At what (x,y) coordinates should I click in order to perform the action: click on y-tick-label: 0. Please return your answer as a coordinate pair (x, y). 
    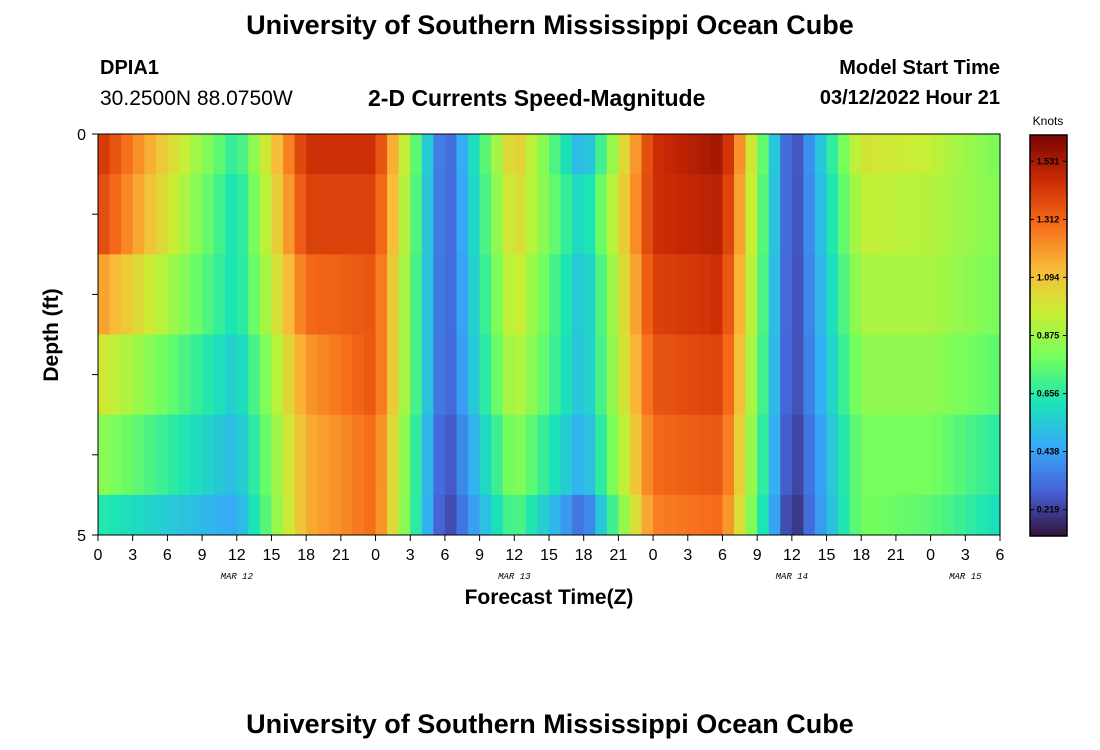
    Looking at the image, I should click on (81, 135).